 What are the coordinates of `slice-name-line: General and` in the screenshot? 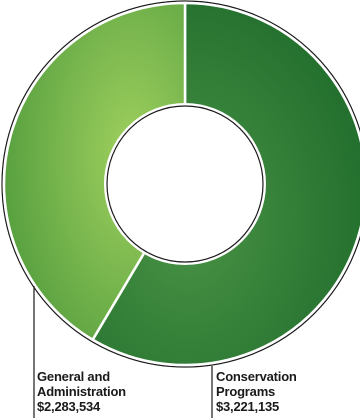 It's located at (73, 376).